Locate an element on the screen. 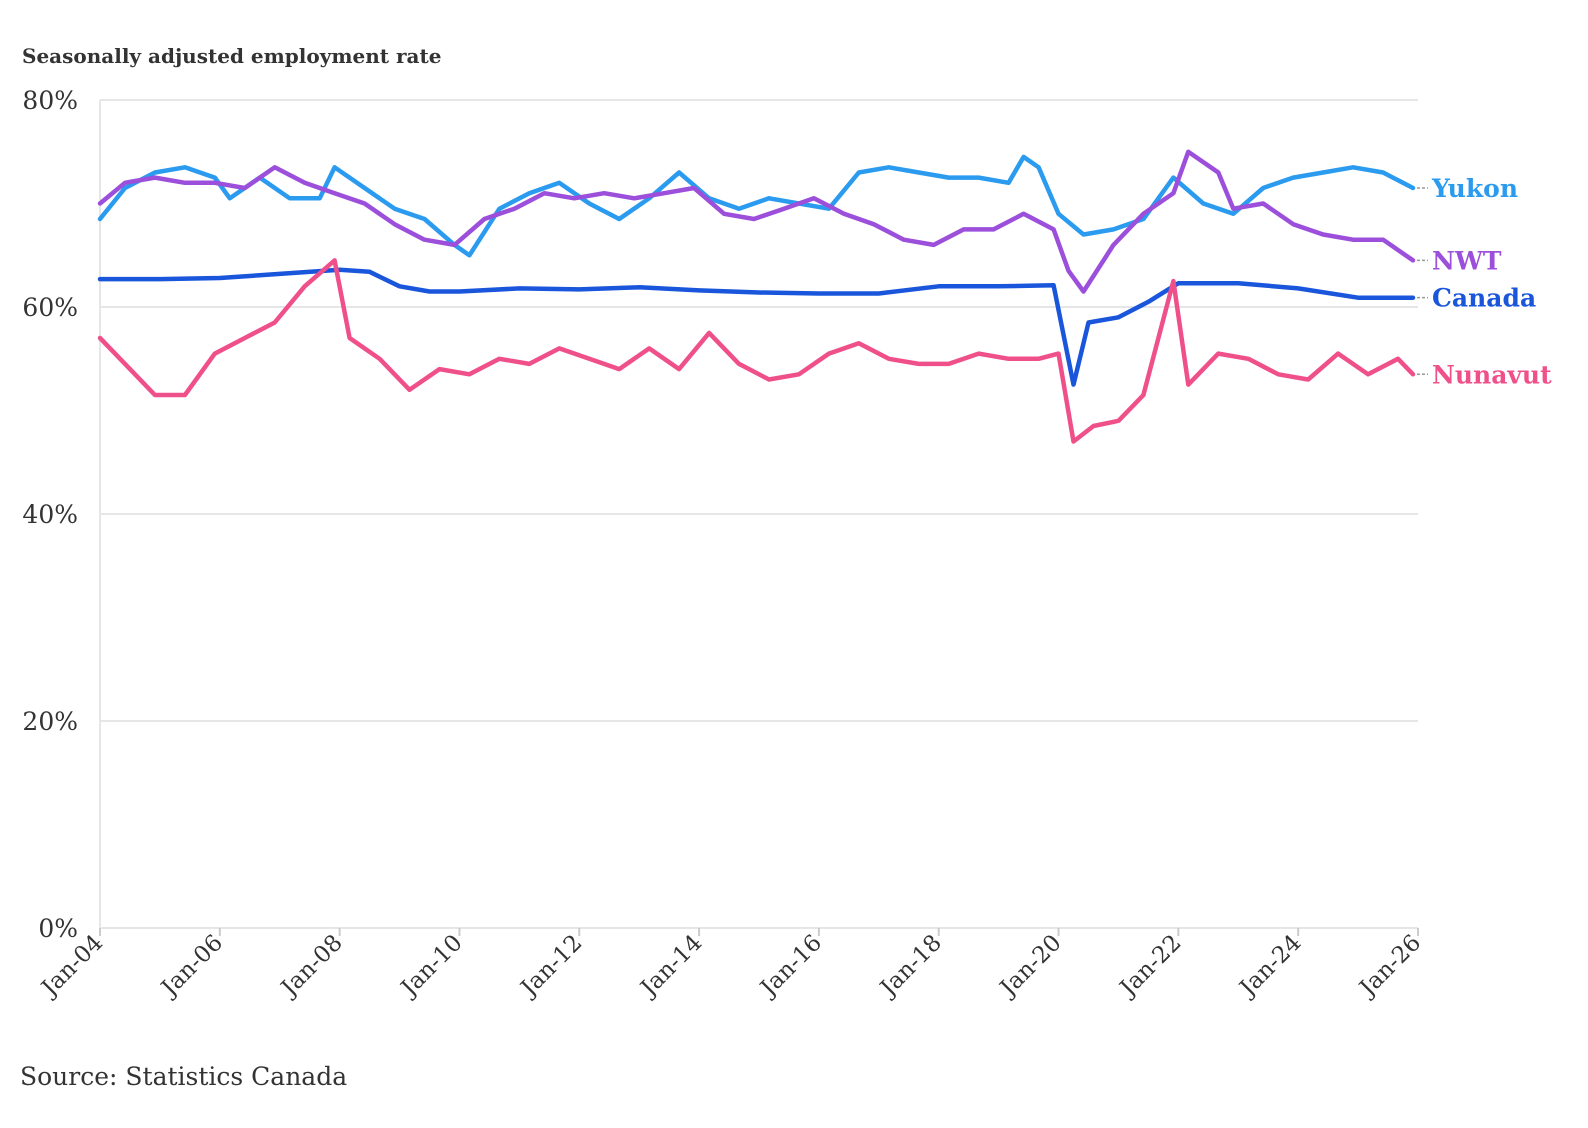  chart-title: Seasonally adjusted employment rate is located at coordinates (232, 56).